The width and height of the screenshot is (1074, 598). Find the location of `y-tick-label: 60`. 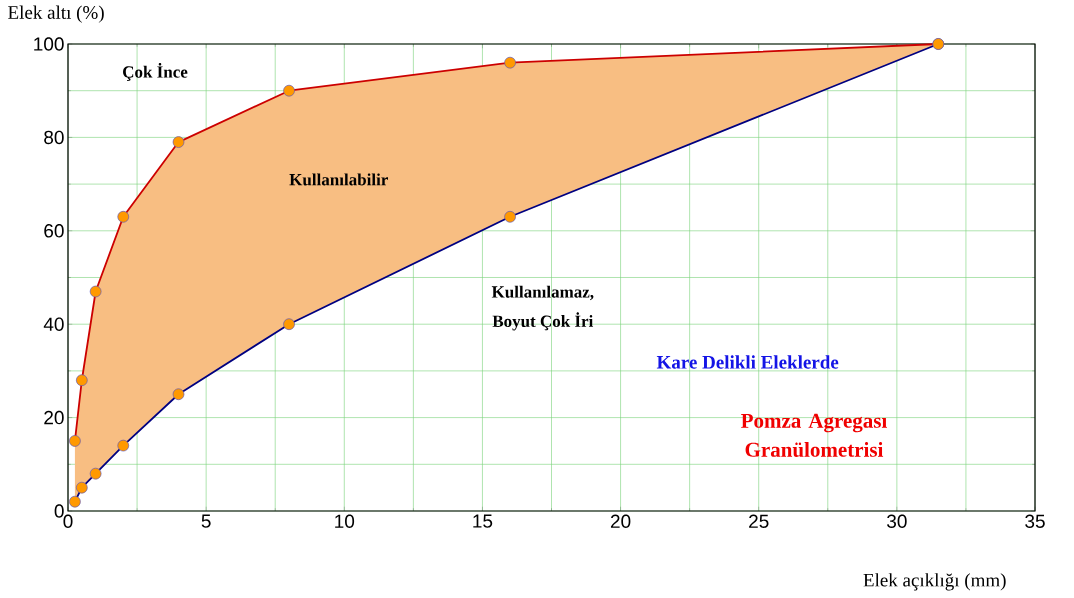

y-tick-label: 60 is located at coordinates (54, 231).